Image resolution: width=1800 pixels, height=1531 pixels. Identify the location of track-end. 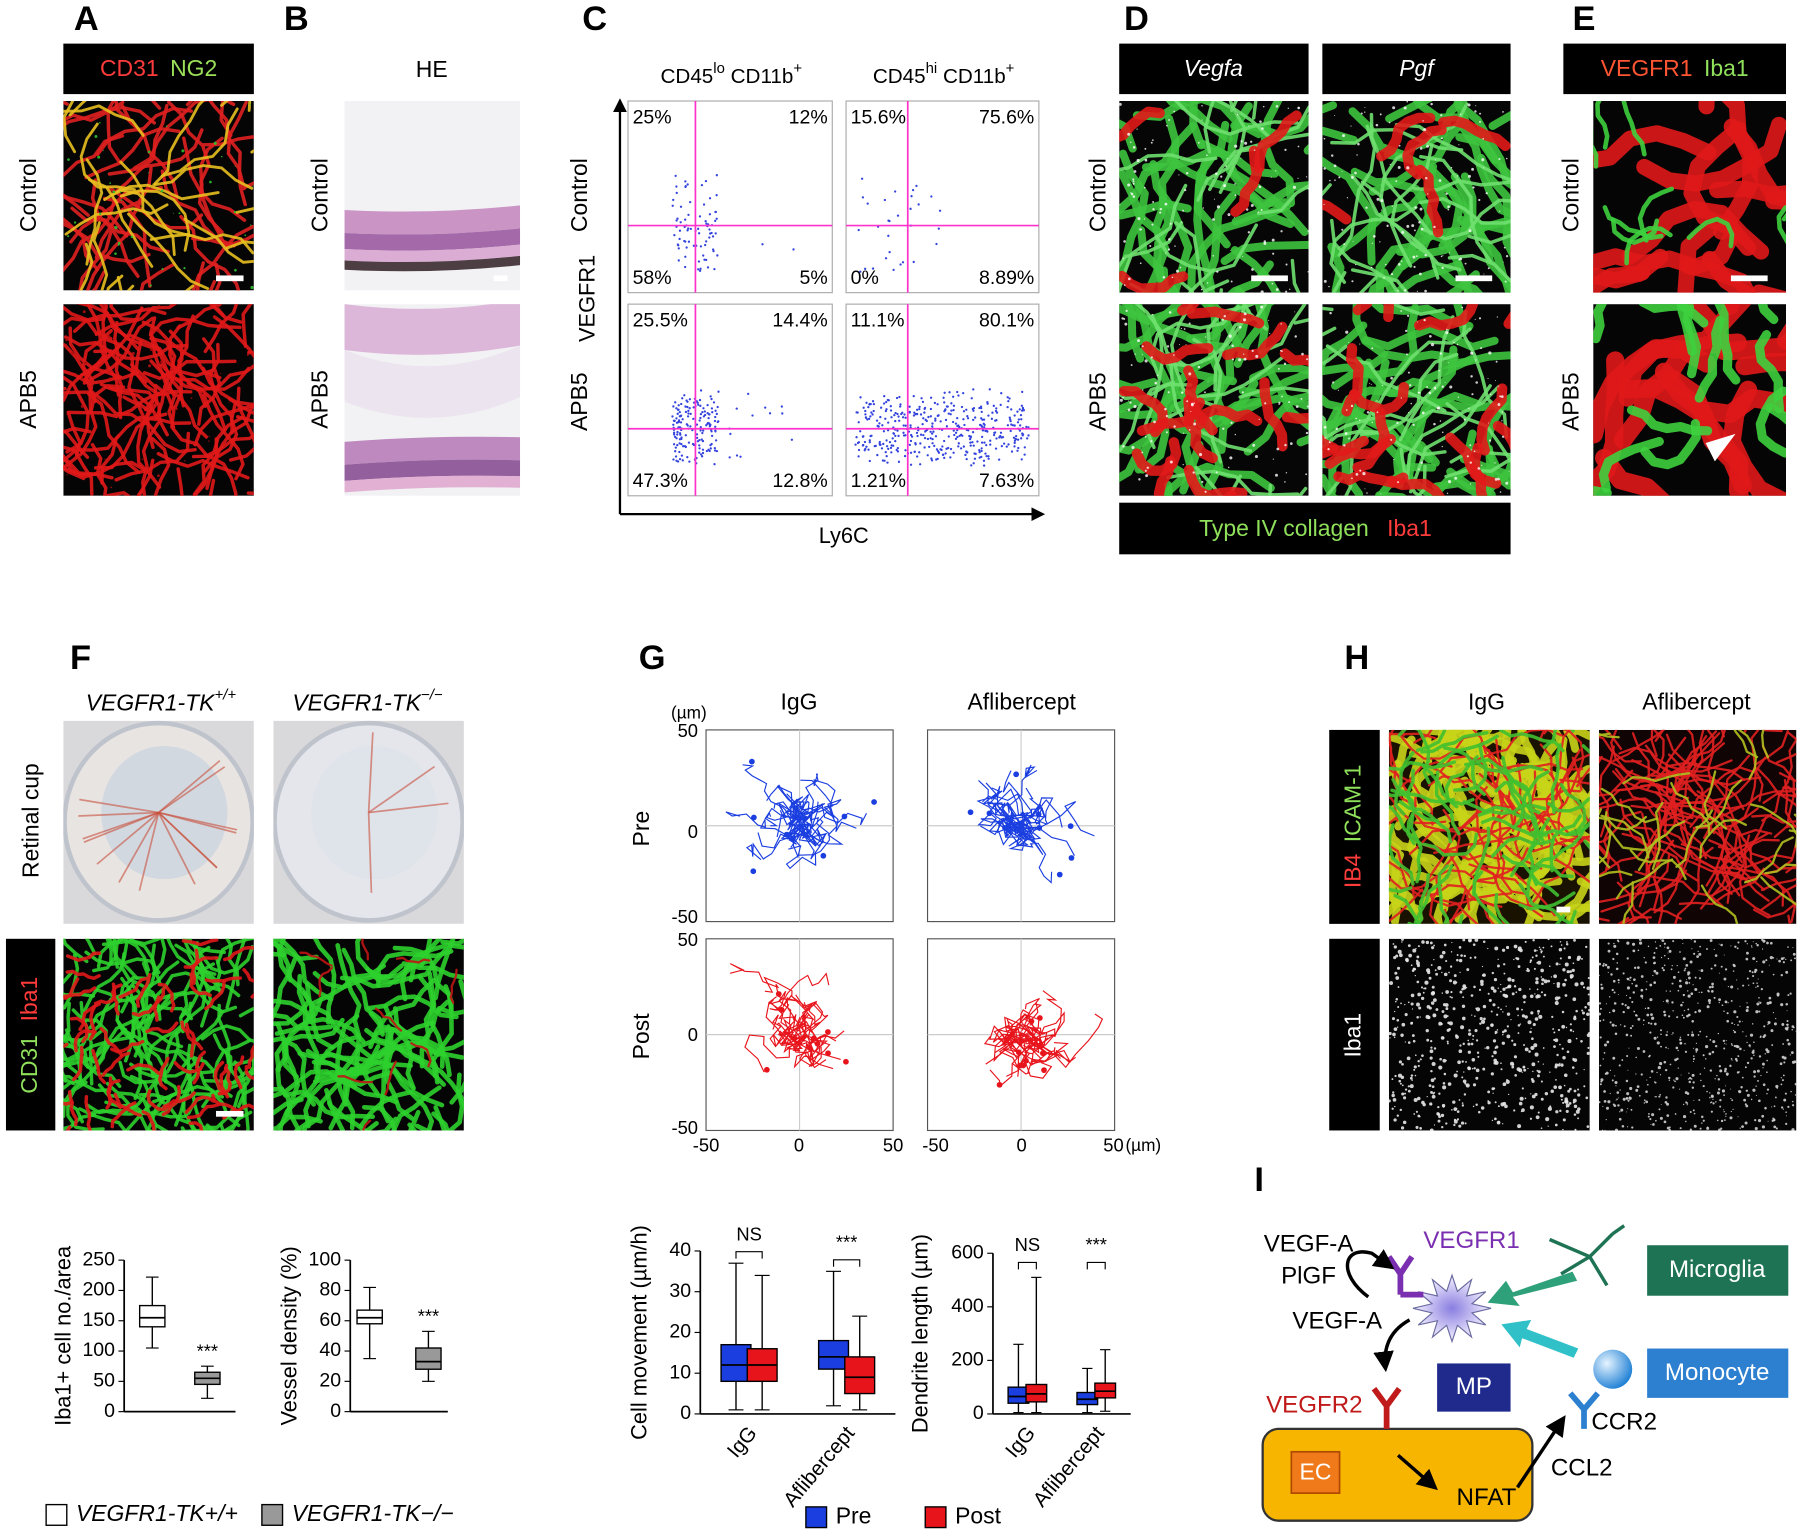
(1071, 826).